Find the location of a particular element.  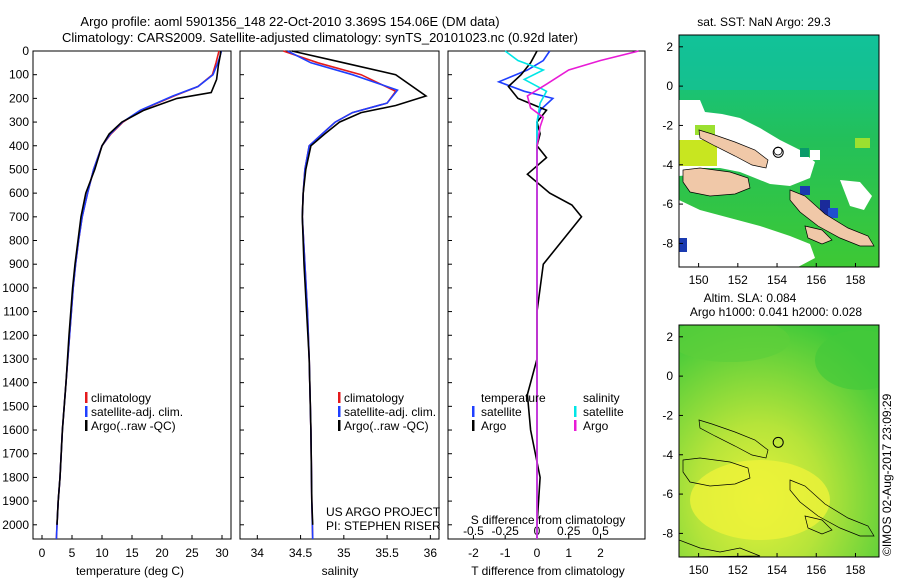

x-tick-label: 34.5 is located at coordinates (301, 553).